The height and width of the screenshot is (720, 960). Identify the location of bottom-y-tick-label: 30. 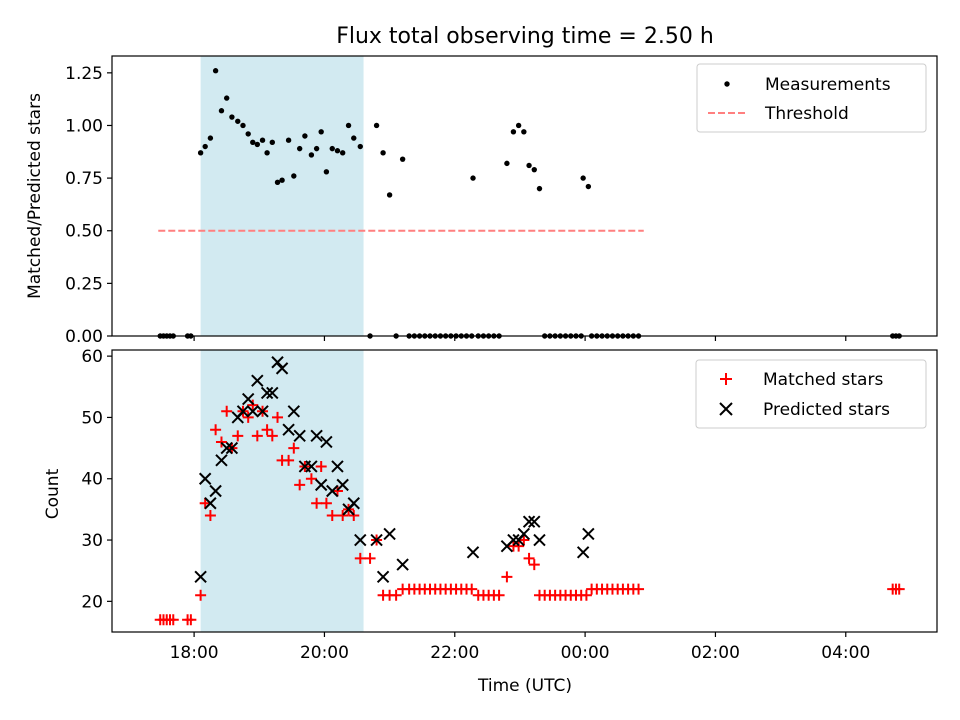
(92, 541).